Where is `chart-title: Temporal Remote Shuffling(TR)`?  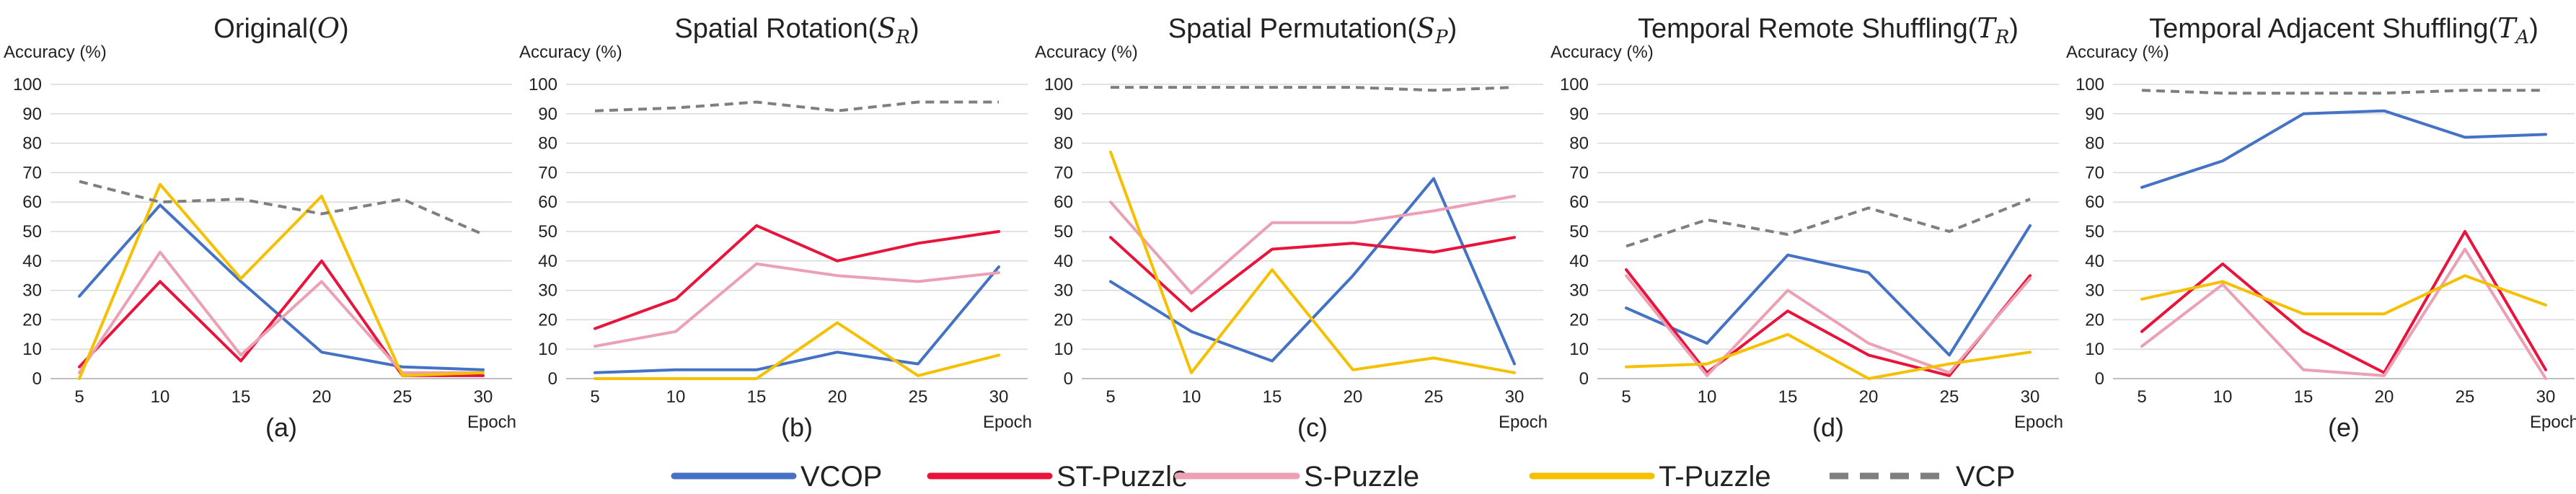 chart-title: Temporal Remote Shuffling(TR) is located at coordinates (1828, 30).